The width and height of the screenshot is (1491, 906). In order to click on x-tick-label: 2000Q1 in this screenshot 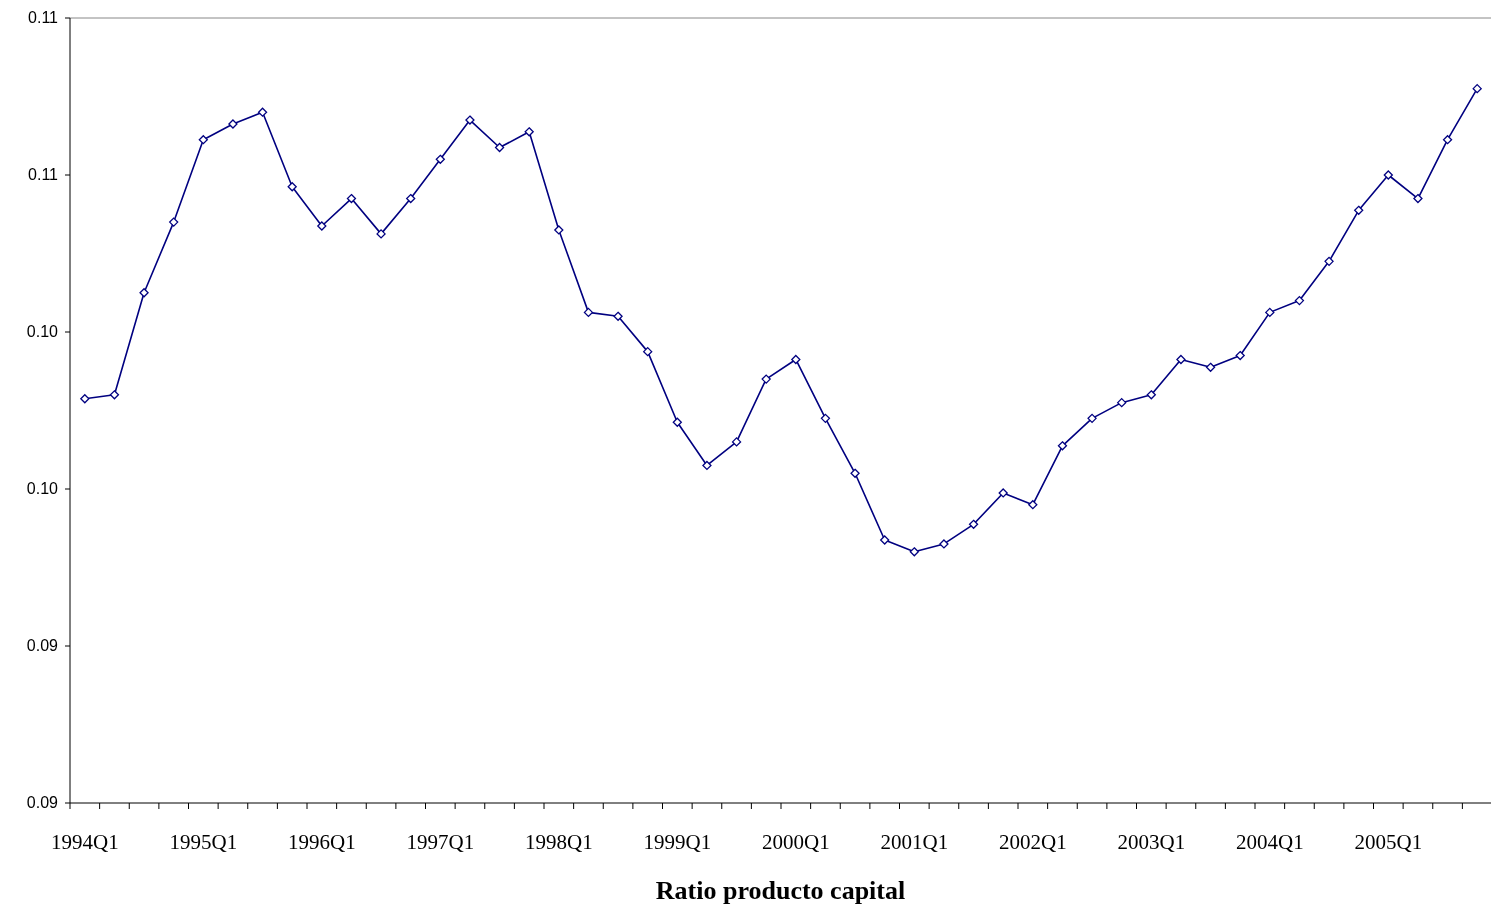, I will do `click(795, 842)`.